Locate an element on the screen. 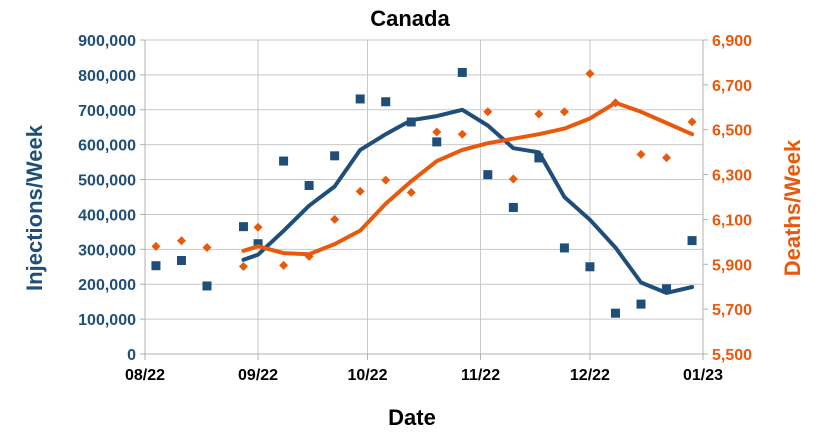 This screenshot has width=819, height=434. x-axis-title: Date is located at coordinates (412, 417).